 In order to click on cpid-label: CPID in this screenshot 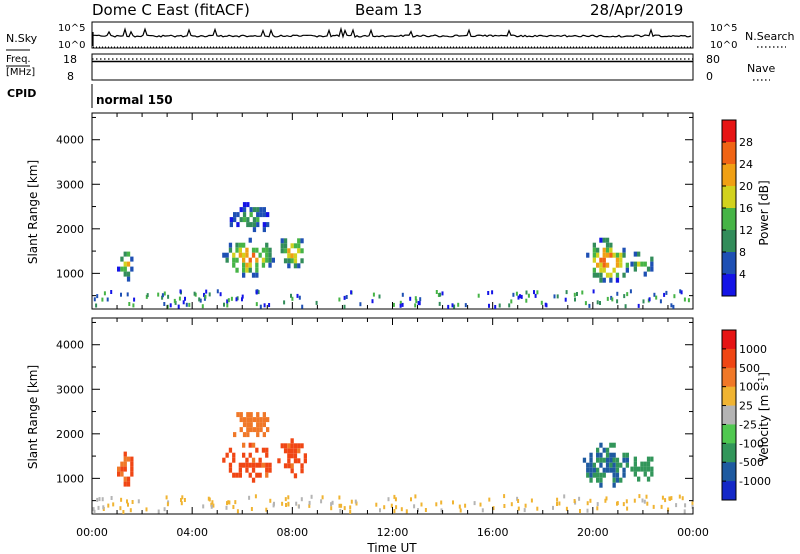, I will do `click(21, 93)`.